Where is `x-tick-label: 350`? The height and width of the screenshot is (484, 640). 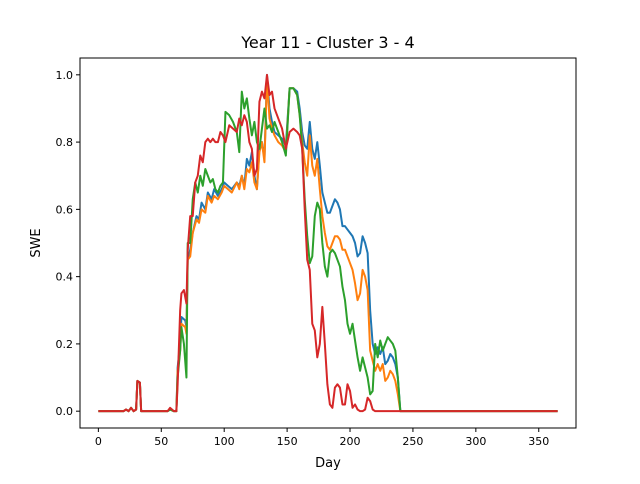 x-tick-label: 350 is located at coordinates (538, 441).